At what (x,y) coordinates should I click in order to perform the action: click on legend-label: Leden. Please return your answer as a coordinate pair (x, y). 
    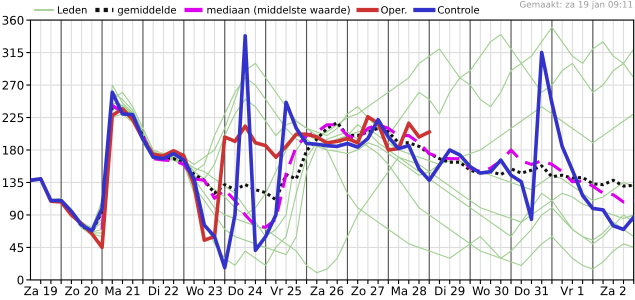
    Looking at the image, I should click on (72, 10).